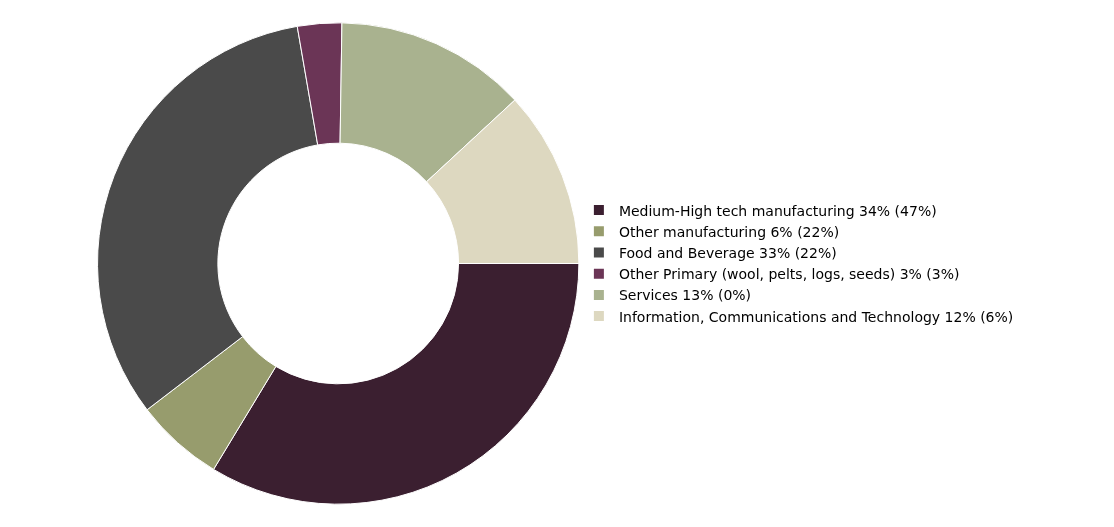  Describe the element at coordinates (777, 210) in the screenshot. I see `legend-label: Medium-High tech manufacturing 34% (47%)` at that location.